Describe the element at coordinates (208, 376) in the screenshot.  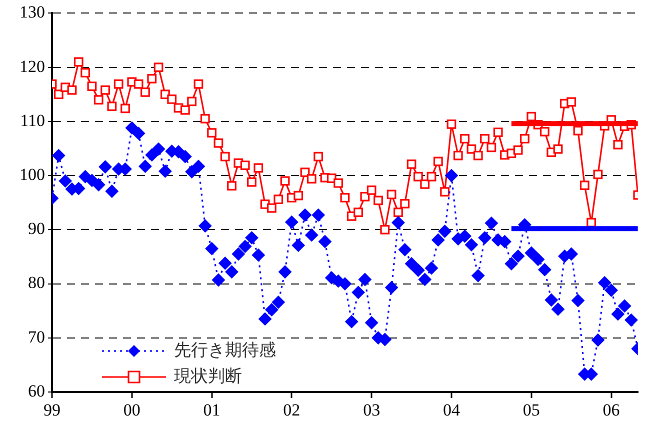
I see `legend-label: 現状判断` at that location.